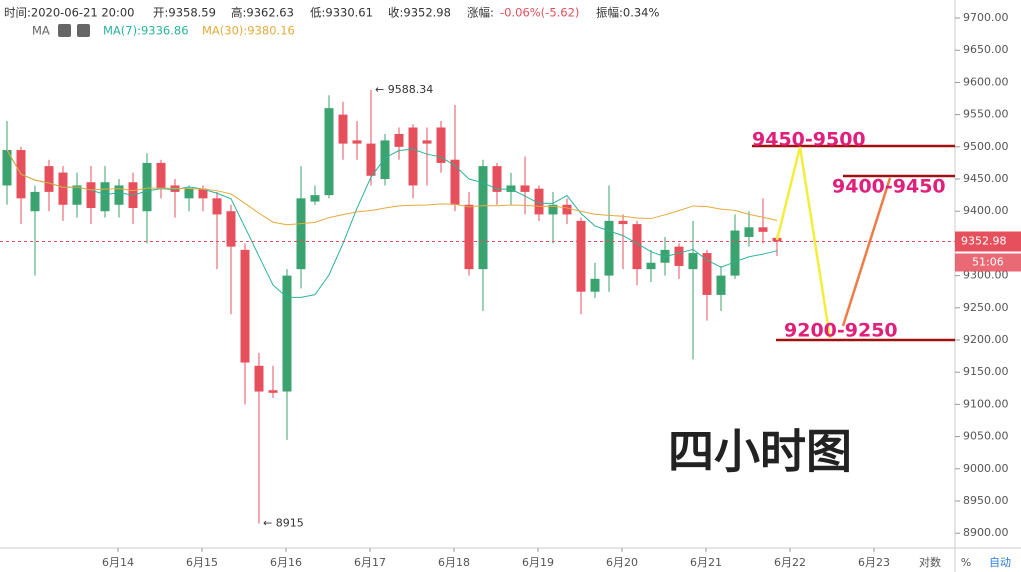 This screenshot has height=572, width=1021. What do you see at coordinates (118, 562) in the screenshot?
I see `x-tick-label: 6月14` at bounding box center [118, 562].